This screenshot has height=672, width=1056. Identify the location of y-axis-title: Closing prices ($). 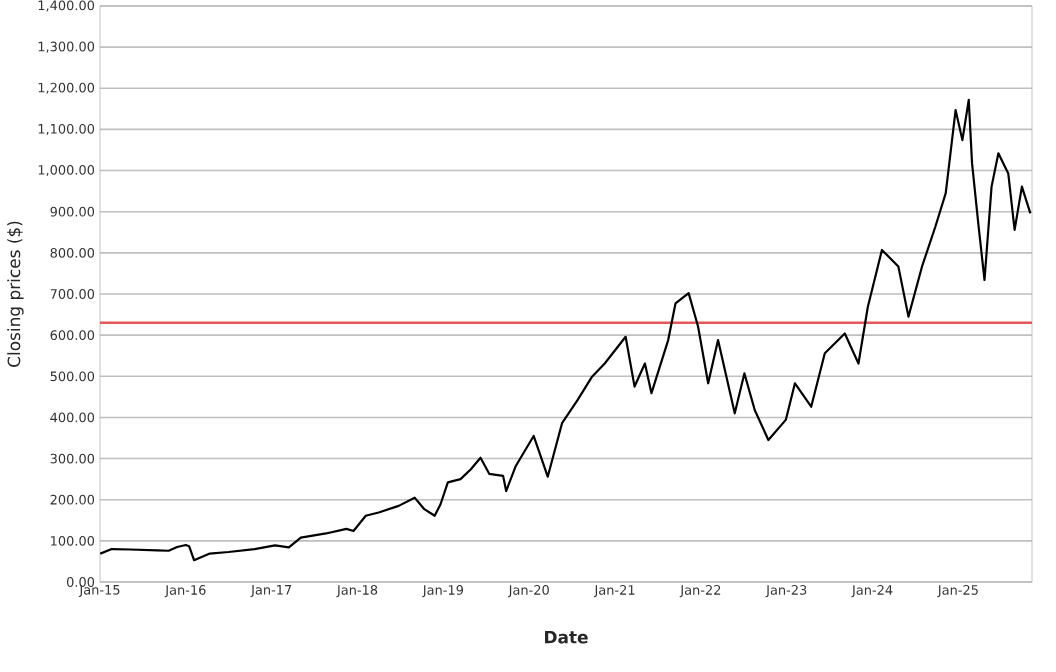
(15, 294).